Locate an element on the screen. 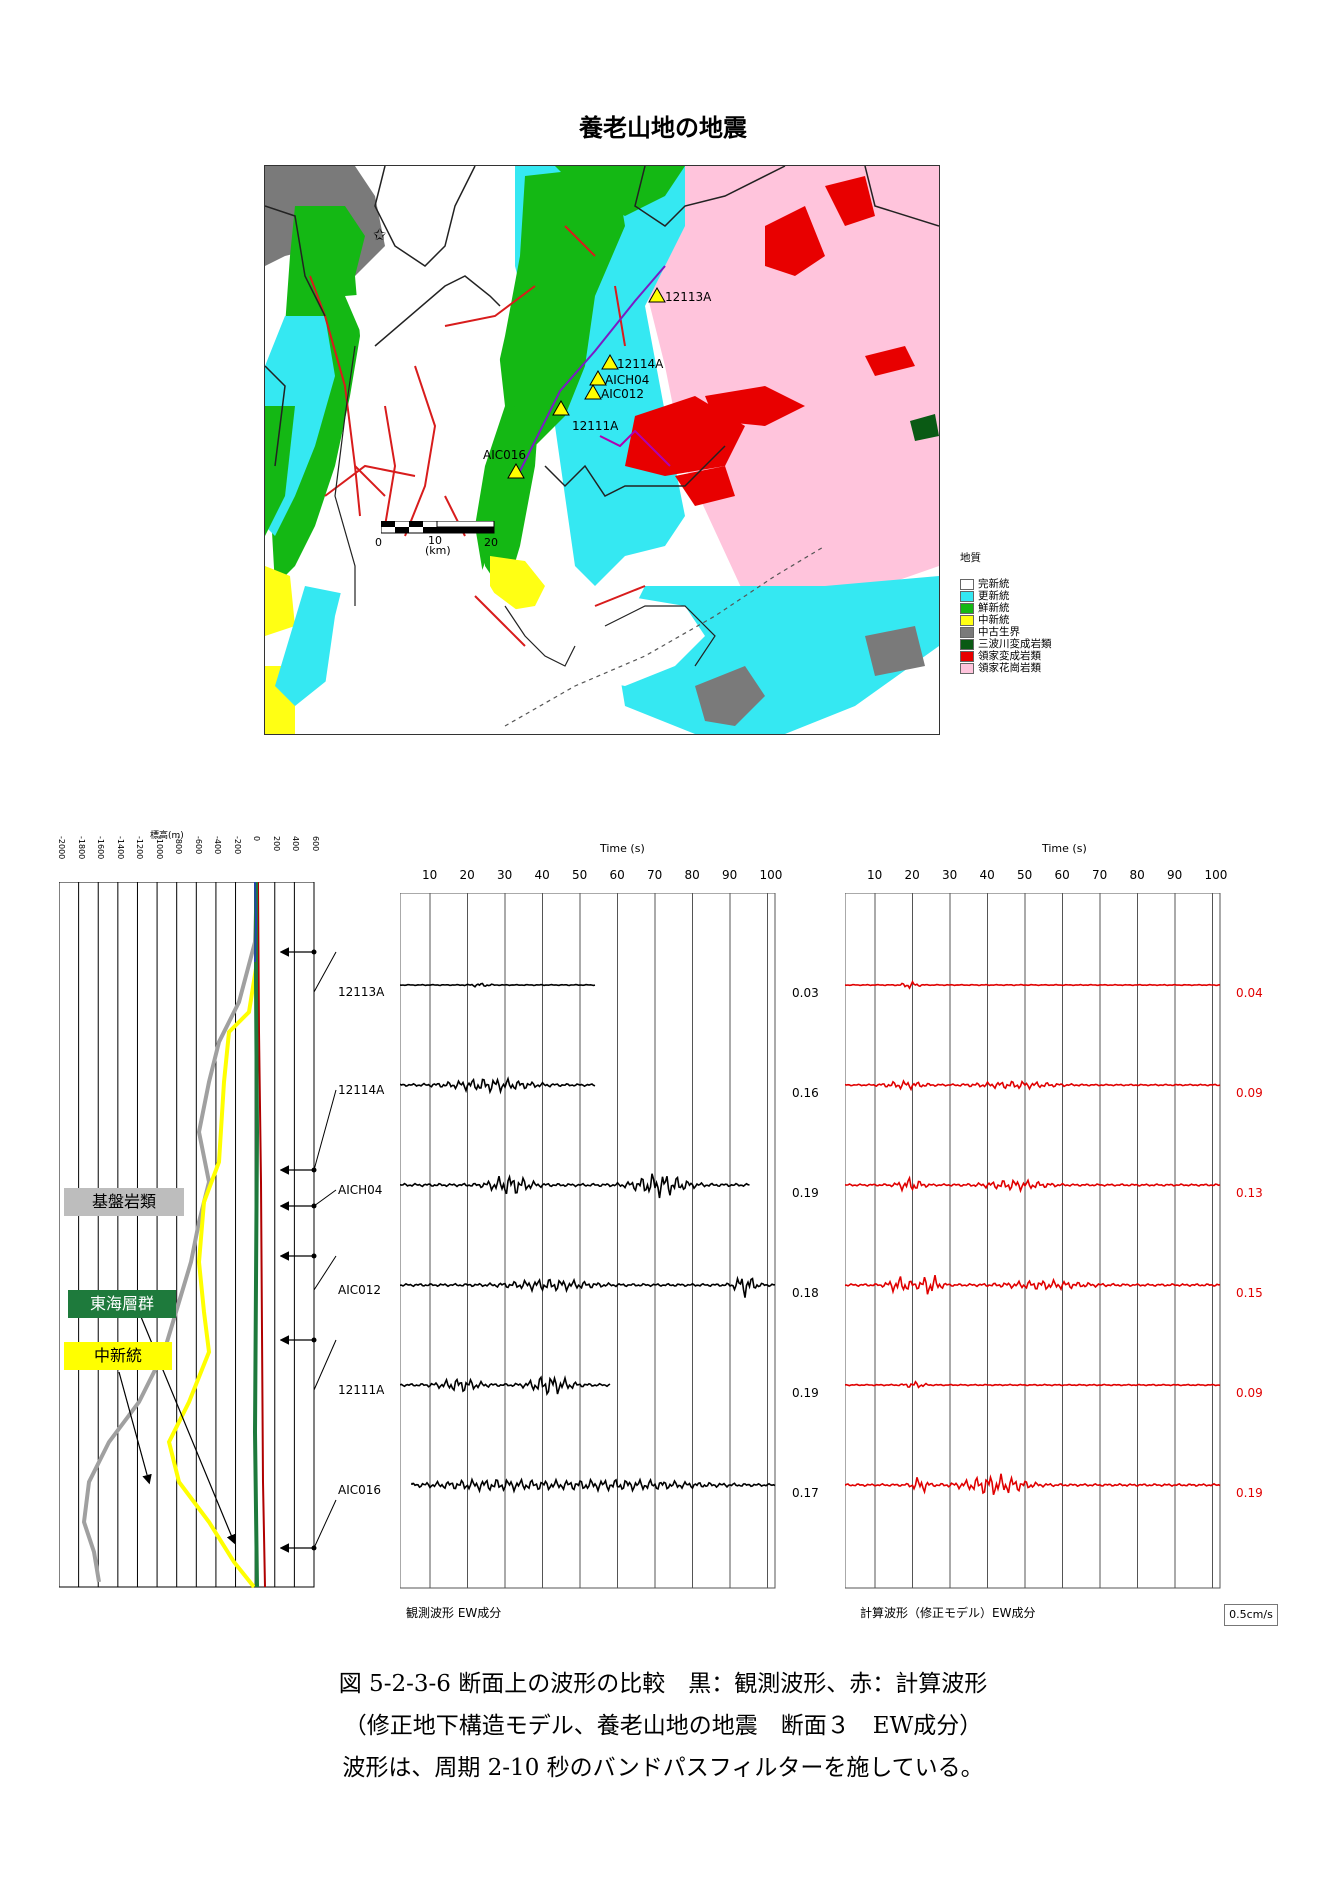  computed-time-ticks: 10 20 30 40 50 60 70 80 90 100 is located at coordinates (1040, 878).